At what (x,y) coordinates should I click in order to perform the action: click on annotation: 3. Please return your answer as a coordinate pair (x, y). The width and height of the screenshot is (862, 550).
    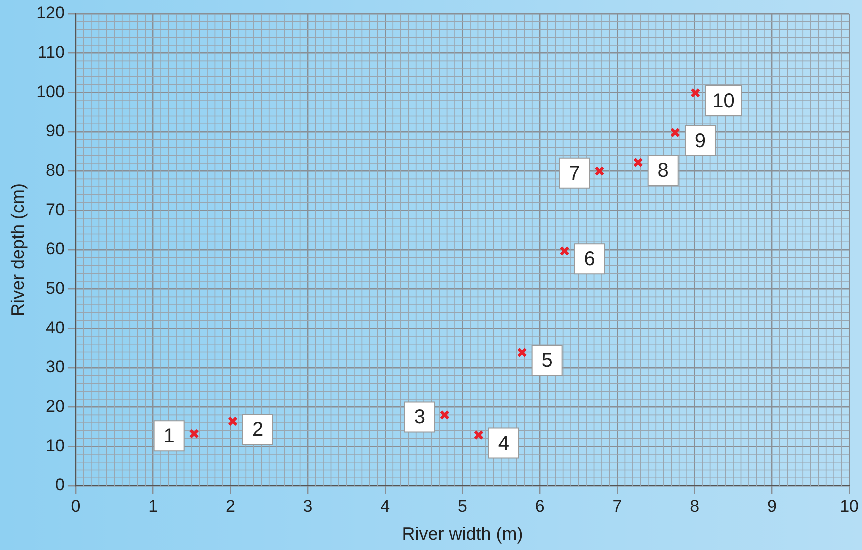
    Looking at the image, I should click on (420, 417).